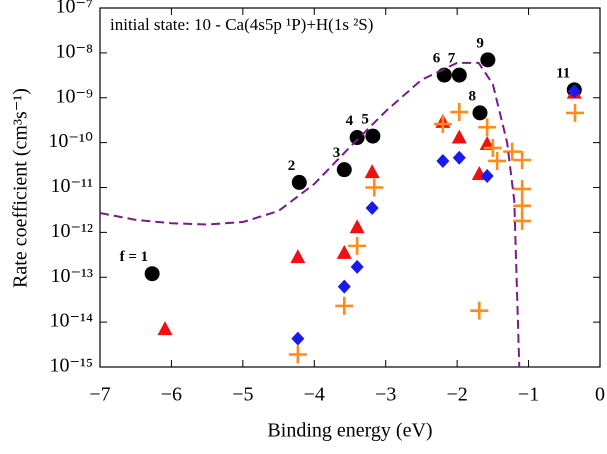 The width and height of the screenshot is (607, 454). I want to click on point-label: f = 1, so click(134, 257).